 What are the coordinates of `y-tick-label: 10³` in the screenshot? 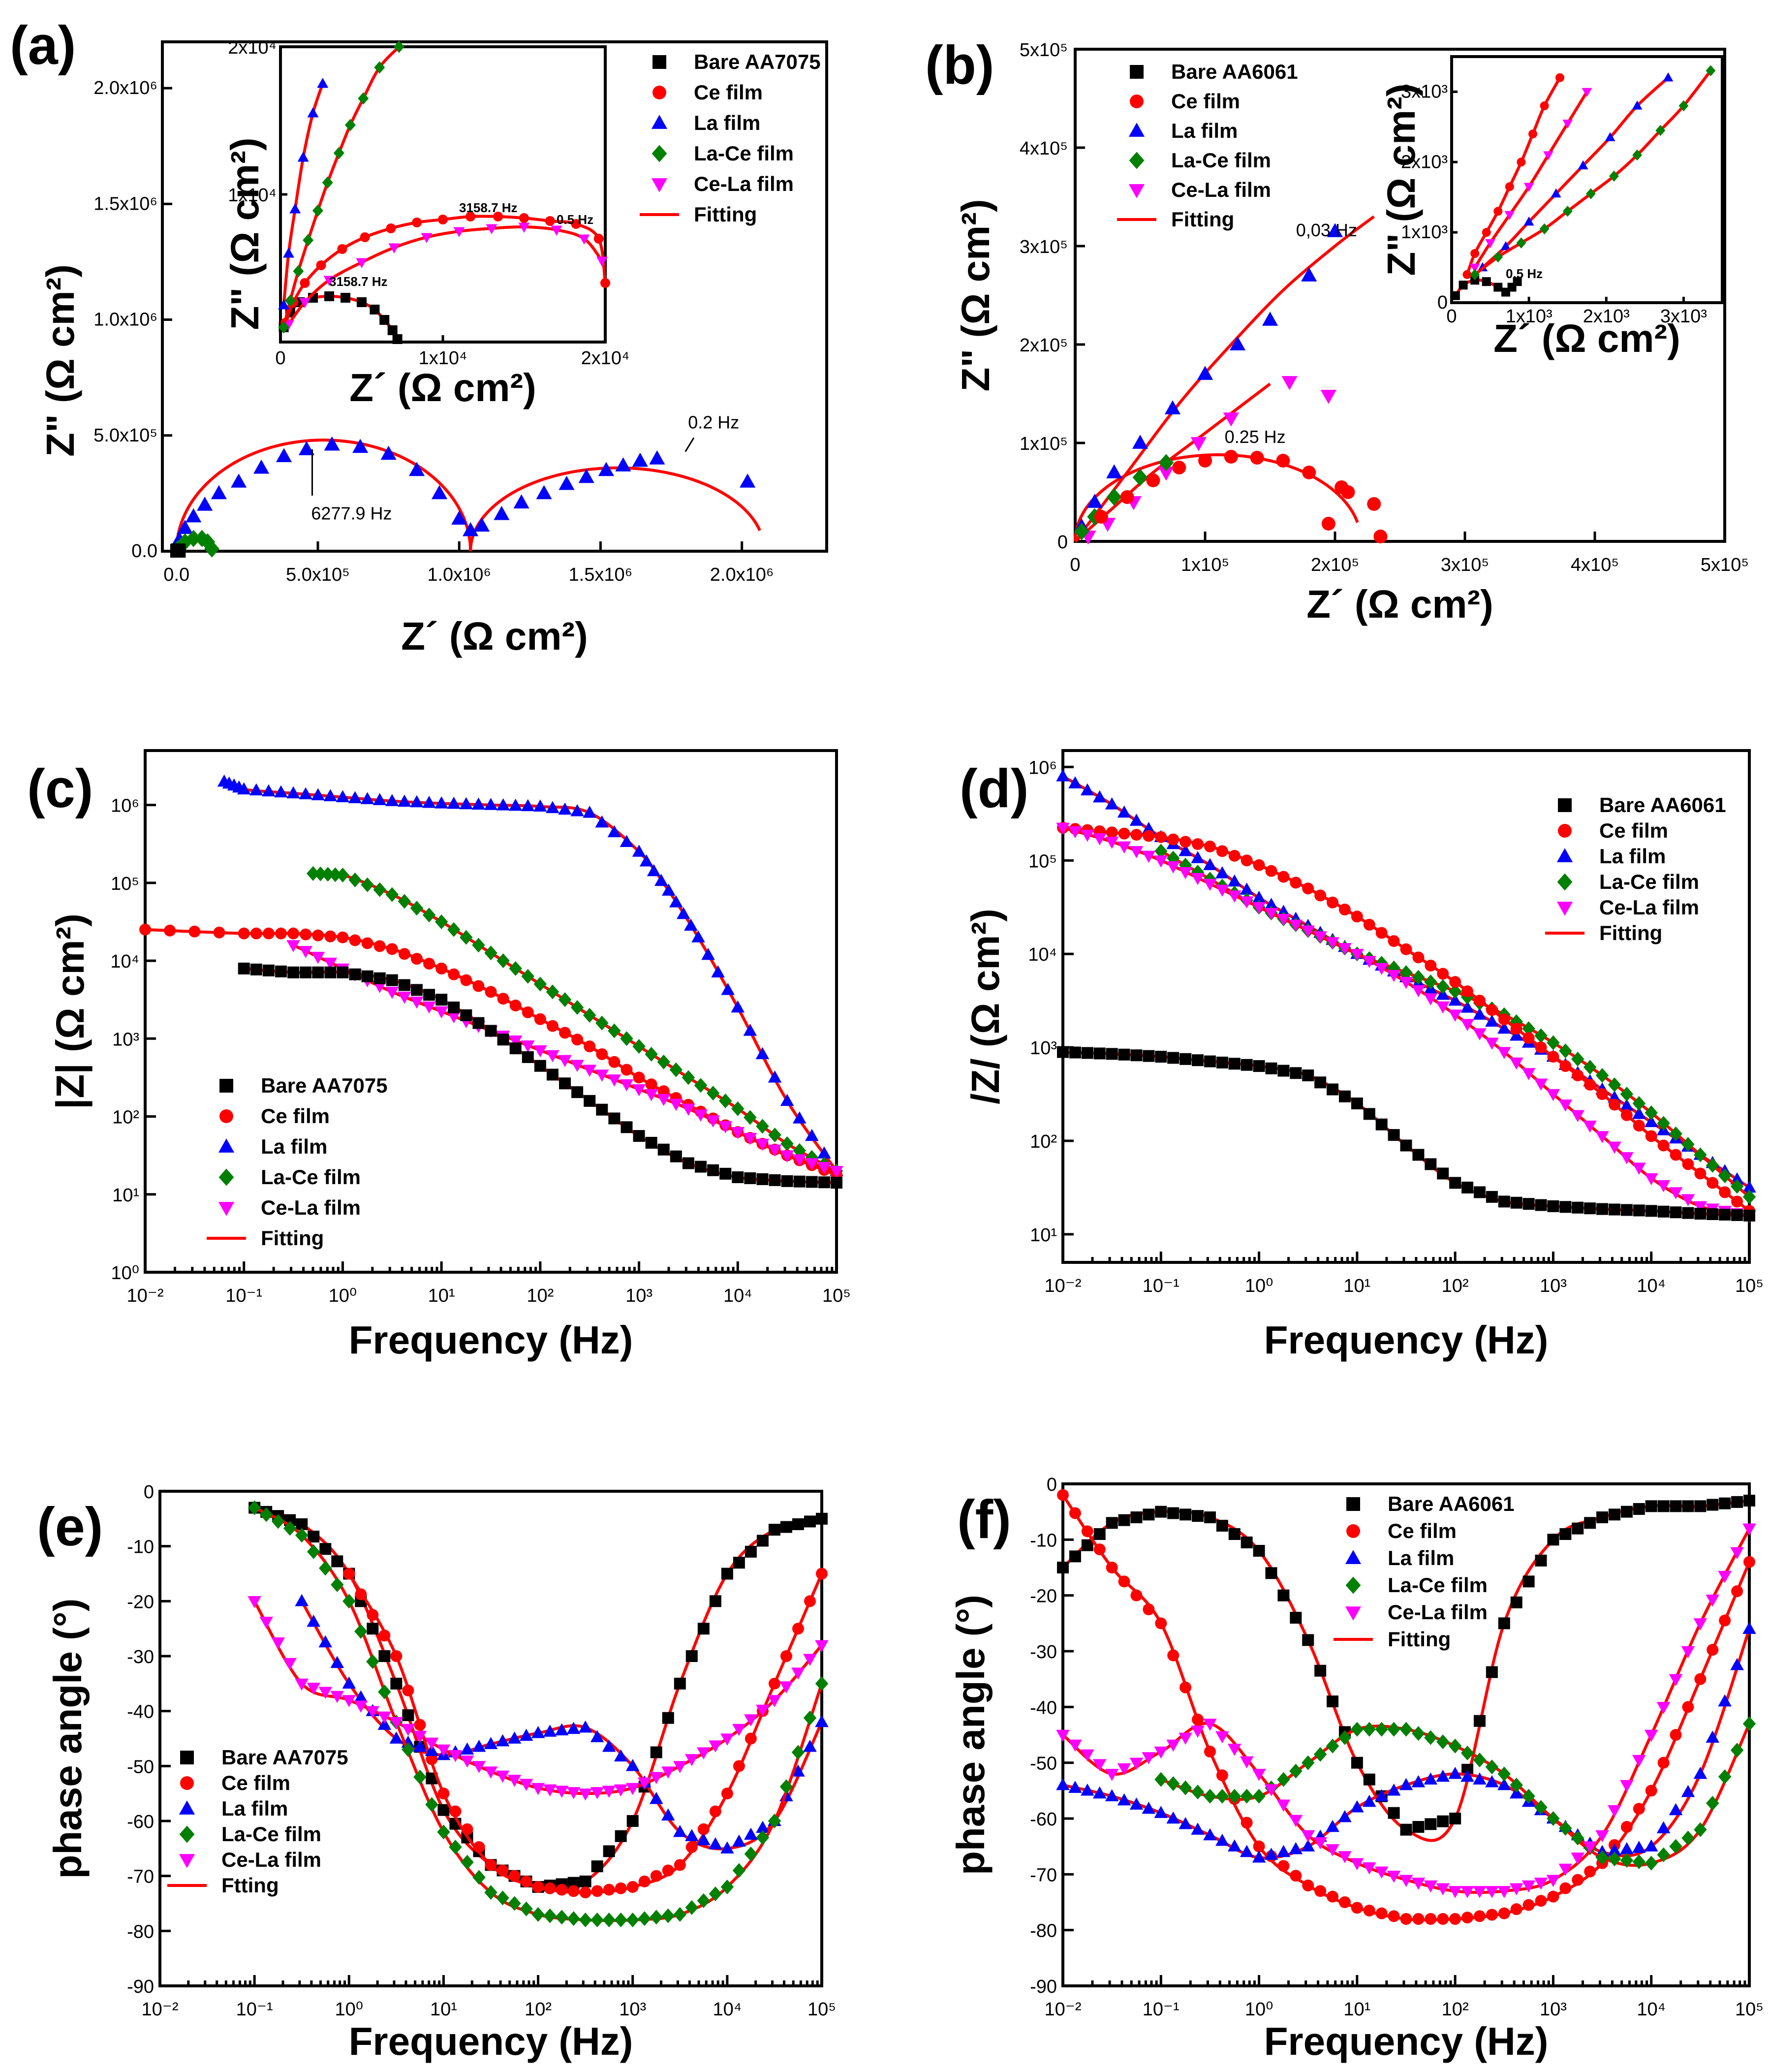 It's located at (125, 1039).